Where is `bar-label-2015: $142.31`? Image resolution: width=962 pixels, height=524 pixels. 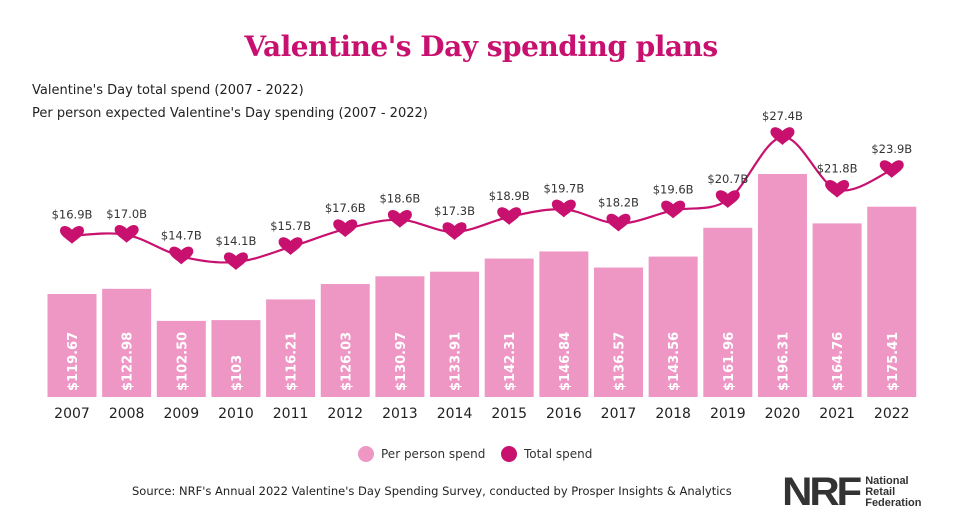 bar-label-2015: $142.31 is located at coordinates (510, 361).